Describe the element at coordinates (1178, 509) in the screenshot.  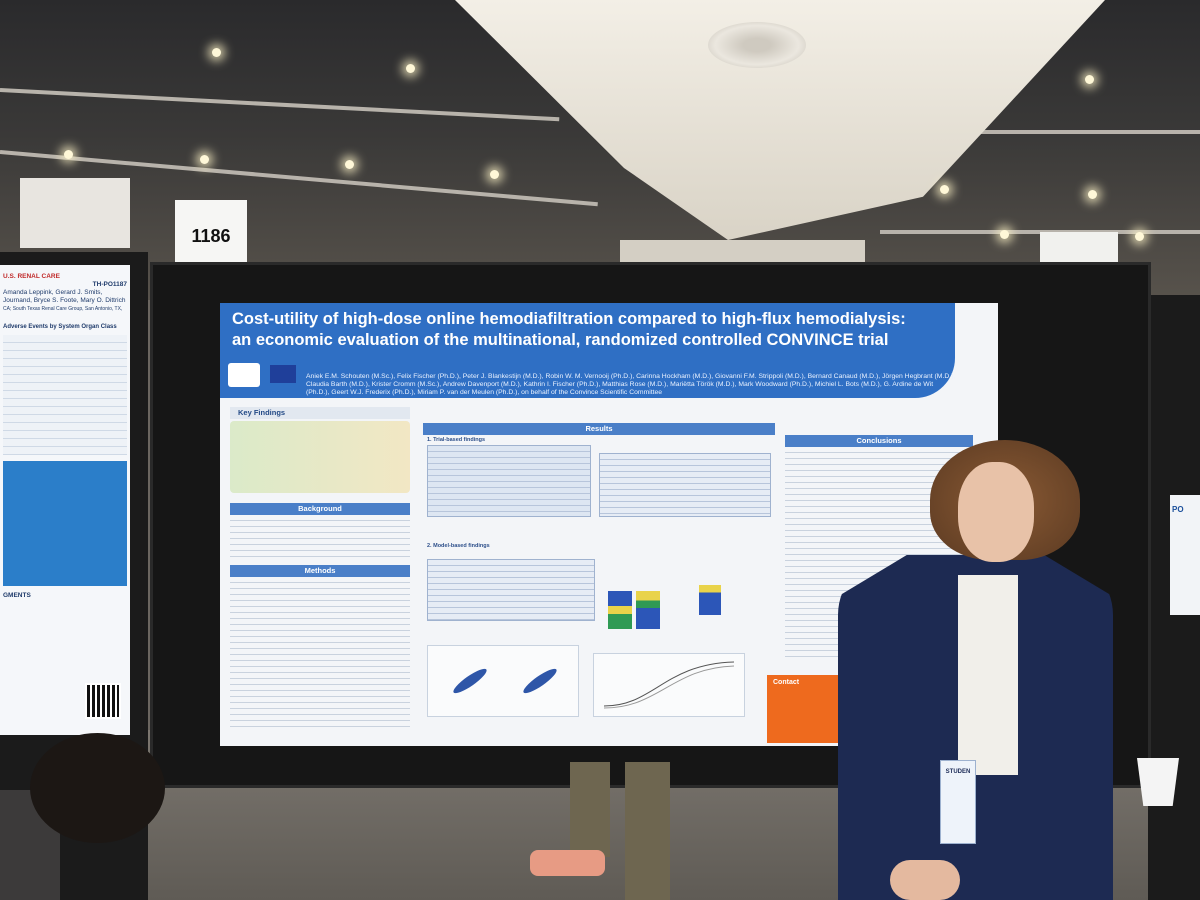
I see `right-poster-label: PO` at that location.